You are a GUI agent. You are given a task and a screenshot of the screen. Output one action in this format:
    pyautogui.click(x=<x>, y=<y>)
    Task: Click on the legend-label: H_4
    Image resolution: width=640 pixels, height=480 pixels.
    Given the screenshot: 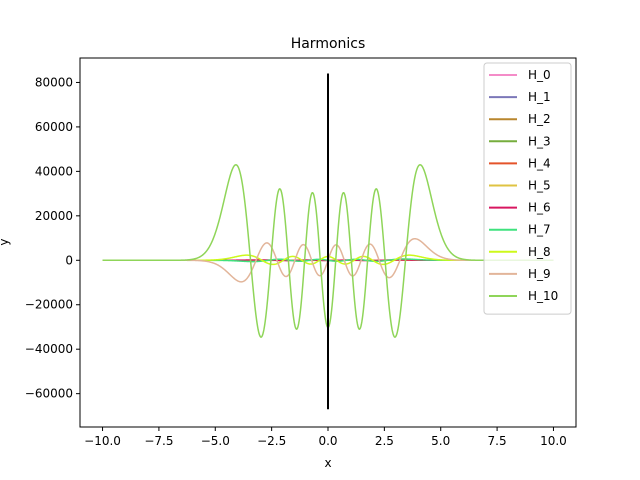 What is the action you would take?
    pyautogui.click(x=539, y=163)
    